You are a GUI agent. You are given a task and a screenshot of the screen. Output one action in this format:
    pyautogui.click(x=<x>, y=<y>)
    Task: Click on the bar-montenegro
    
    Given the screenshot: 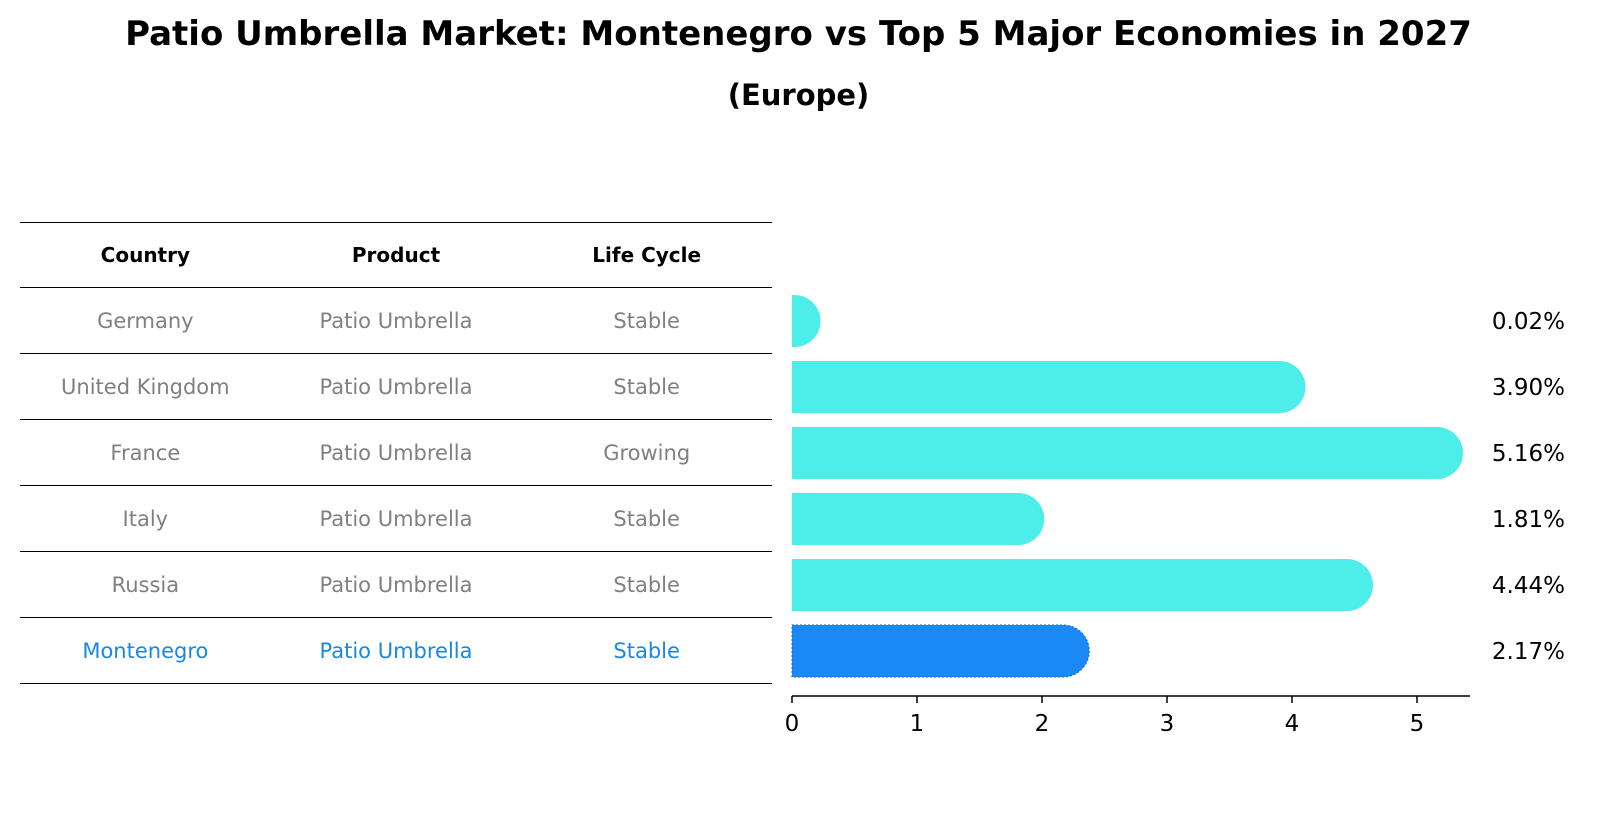 What is the action you would take?
    pyautogui.click(x=940, y=651)
    